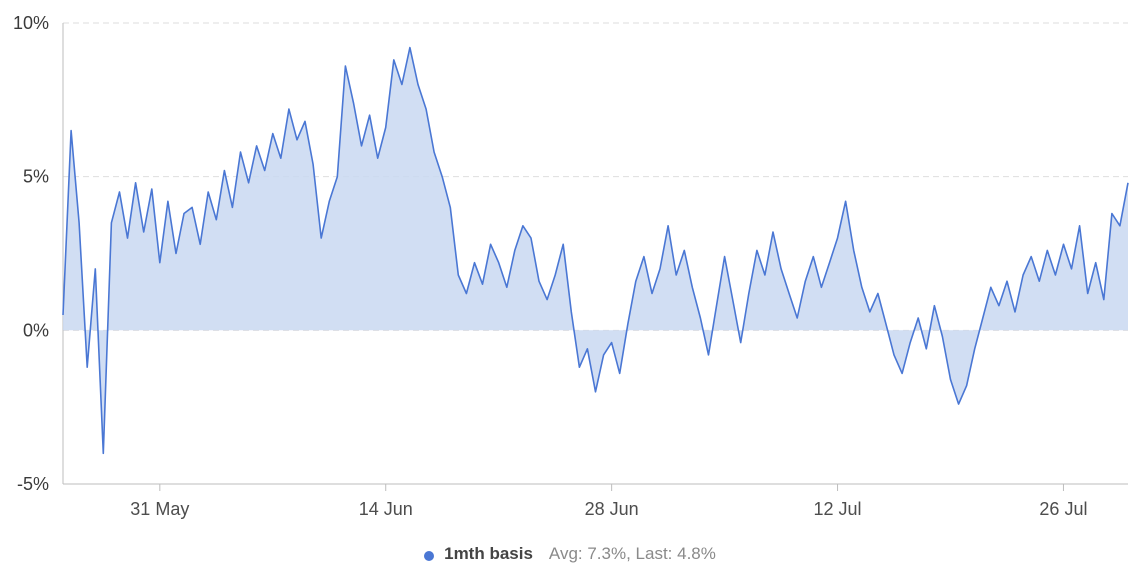 This screenshot has width=1140, height=579. Describe the element at coordinates (36, 177) in the screenshot. I see `y-tick-label: 5%` at that location.